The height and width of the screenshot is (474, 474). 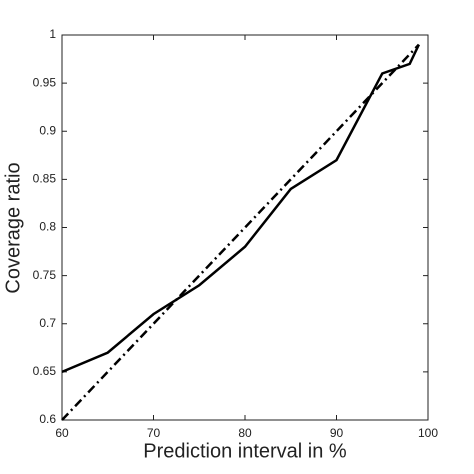 What do you see at coordinates (13, 227) in the screenshot?
I see `y-axis-label: Coverage ratio` at bounding box center [13, 227].